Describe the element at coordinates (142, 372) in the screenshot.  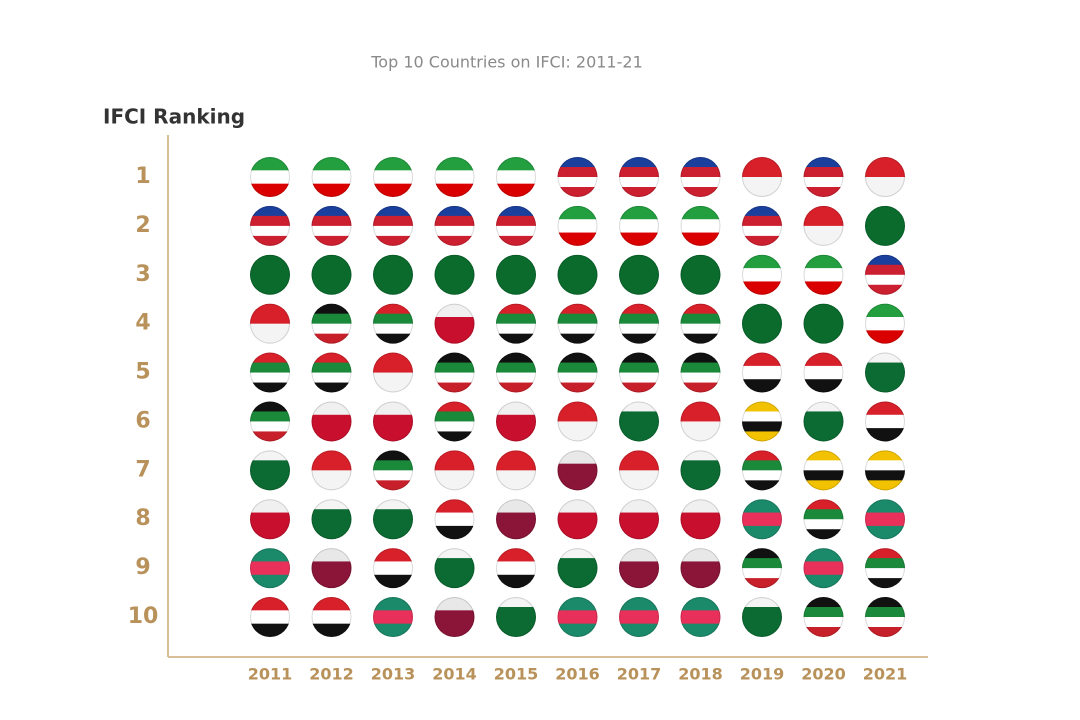
I see `y-tick-label: 5` at that location.